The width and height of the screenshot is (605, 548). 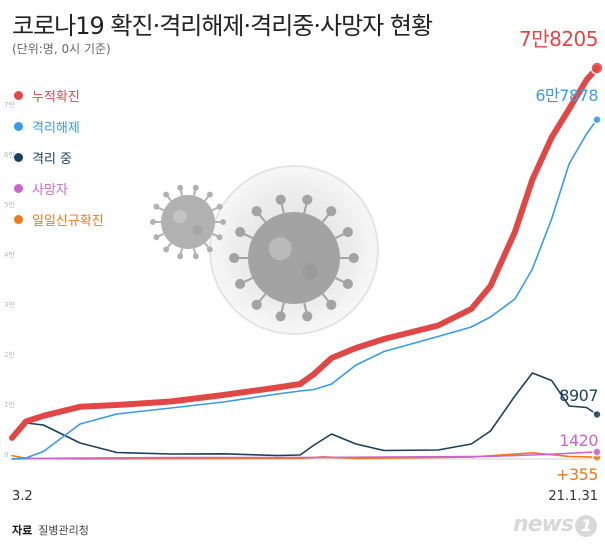 What do you see at coordinates (586, 526) in the screenshot?
I see `logo-mark: 1` at bounding box center [586, 526].